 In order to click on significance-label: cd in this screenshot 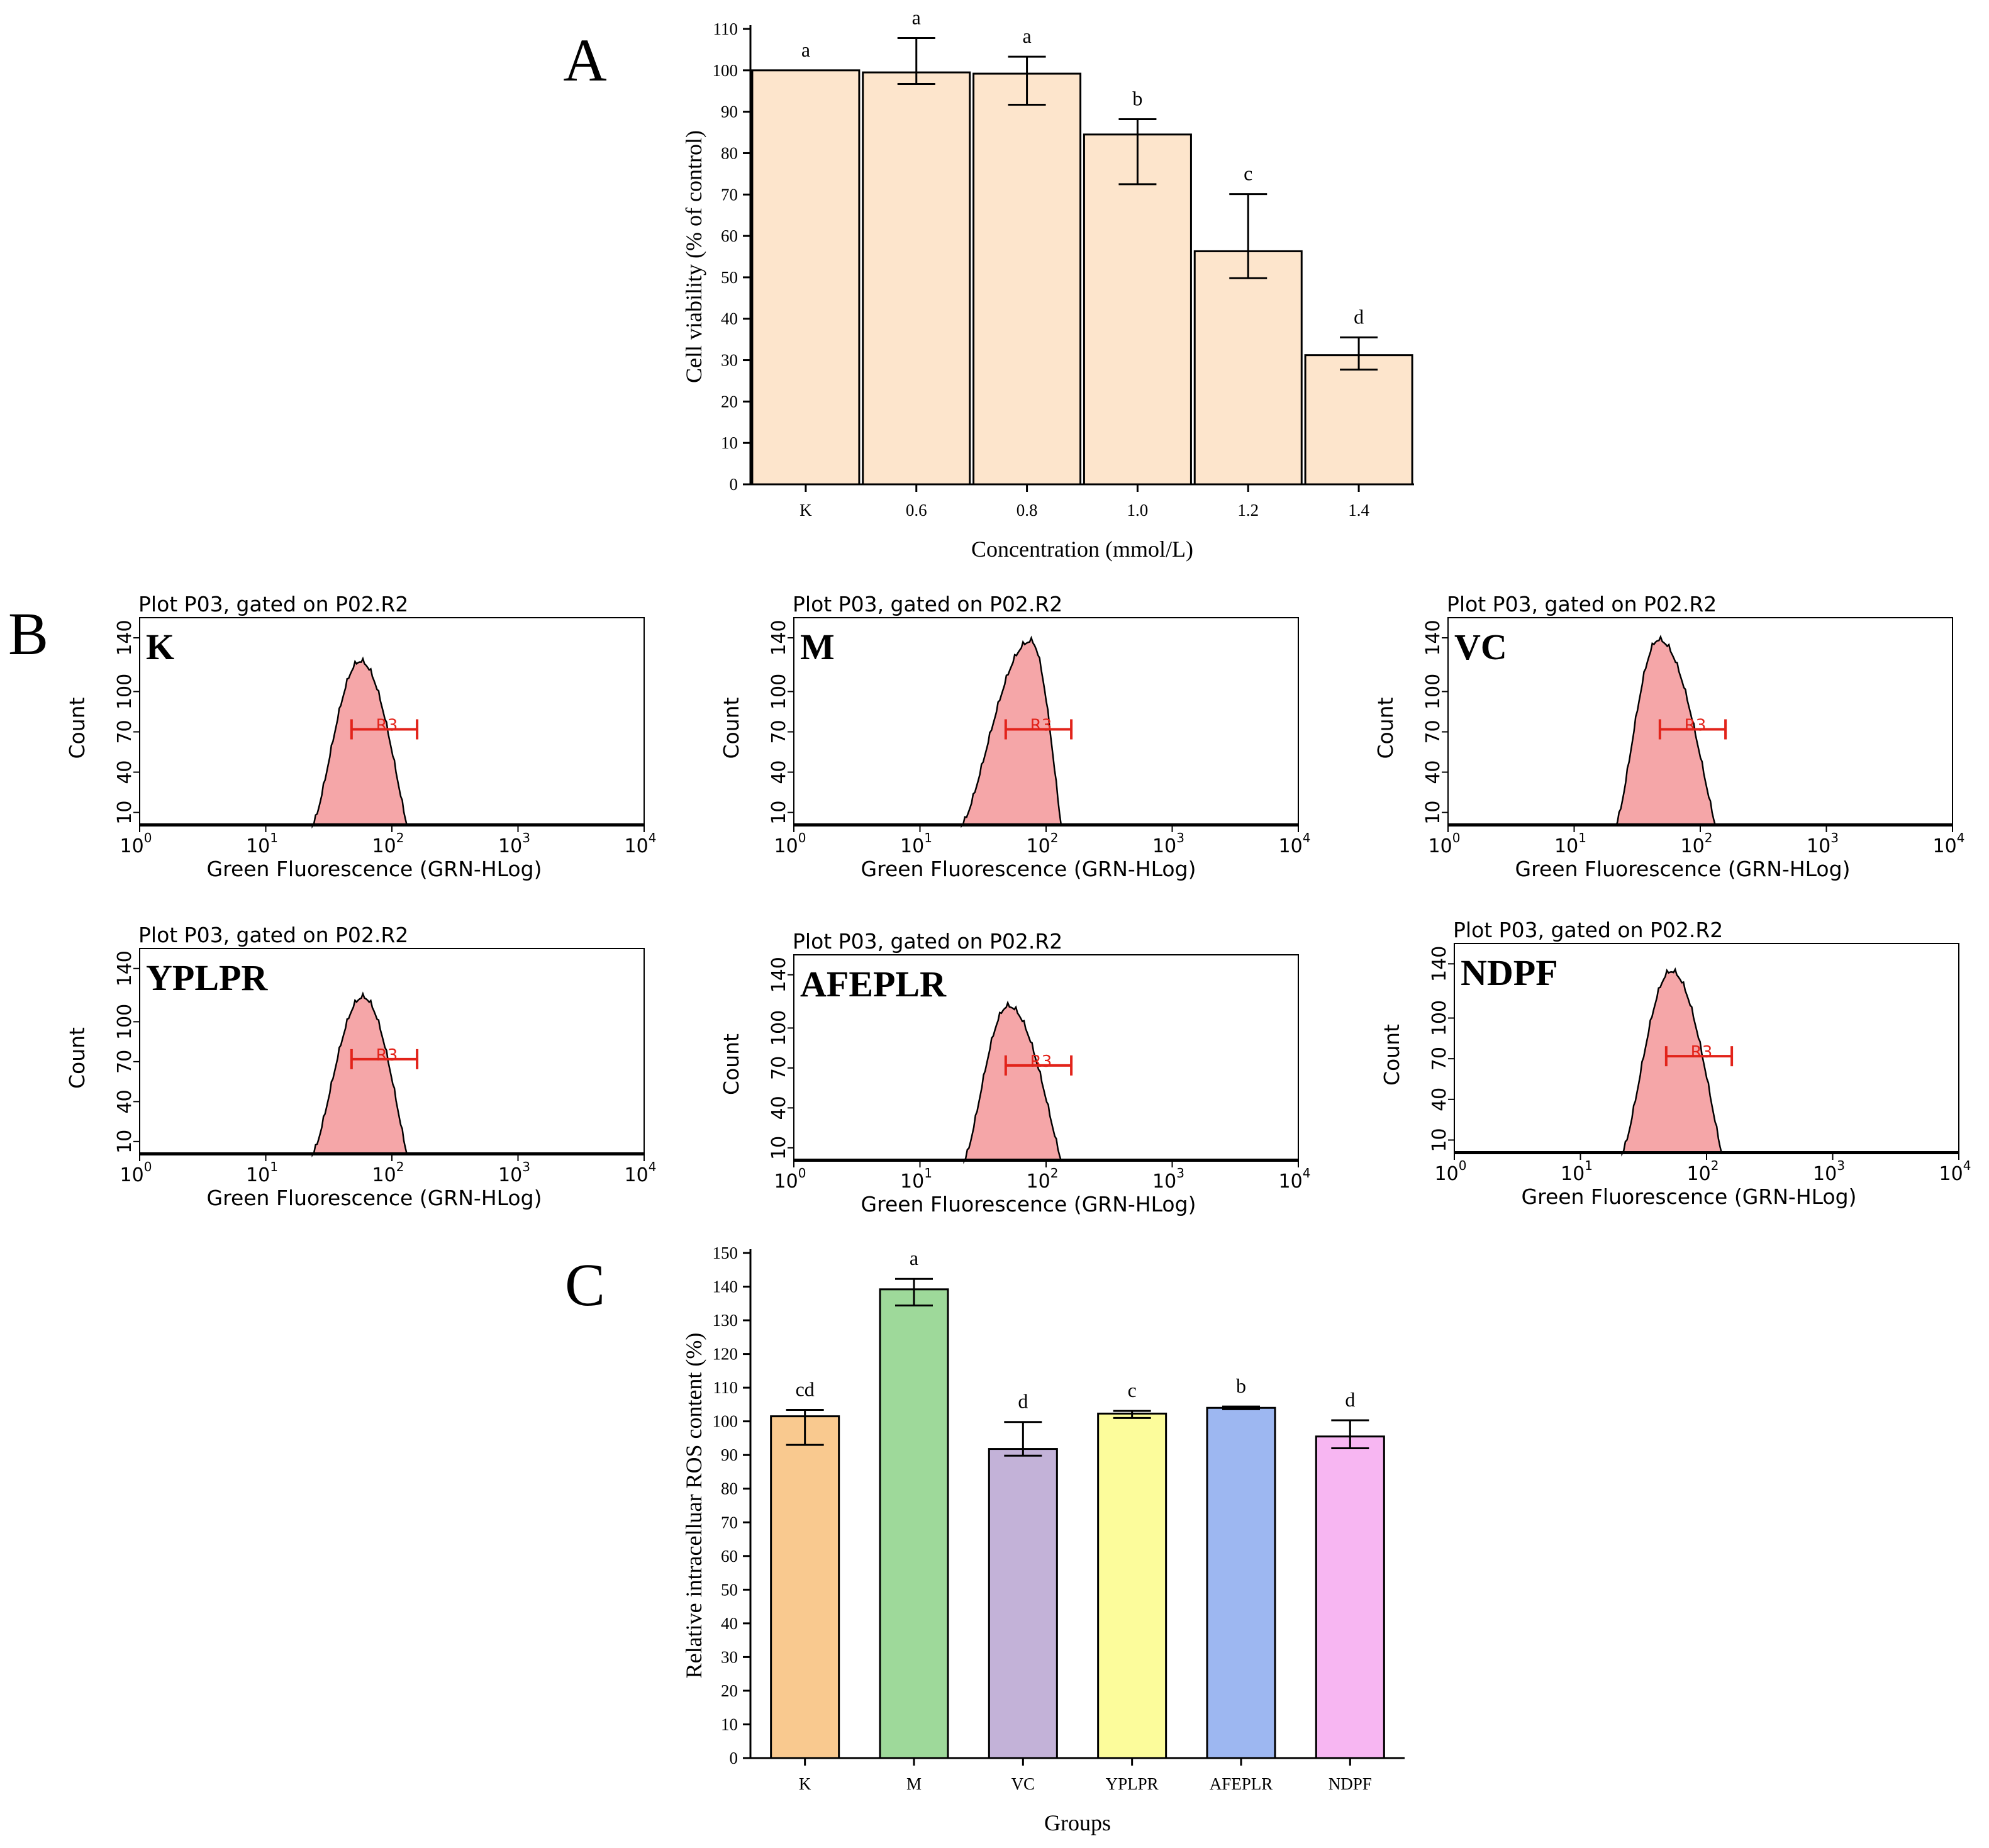, I will do `click(805, 1389)`.